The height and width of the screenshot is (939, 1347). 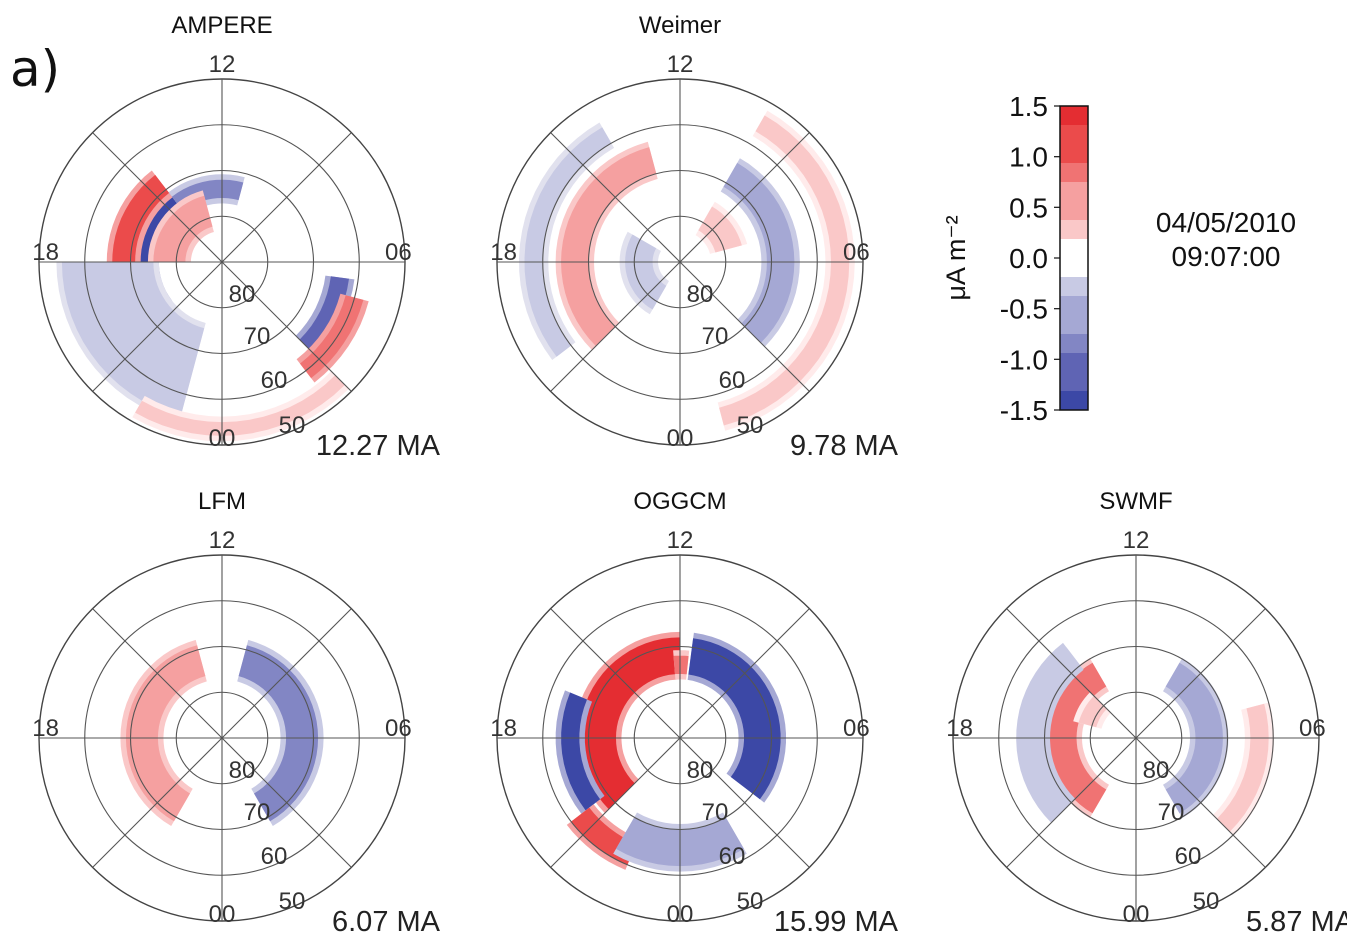 What do you see at coordinates (35, 69) in the screenshot?
I see `figure-label: a)` at bounding box center [35, 69].